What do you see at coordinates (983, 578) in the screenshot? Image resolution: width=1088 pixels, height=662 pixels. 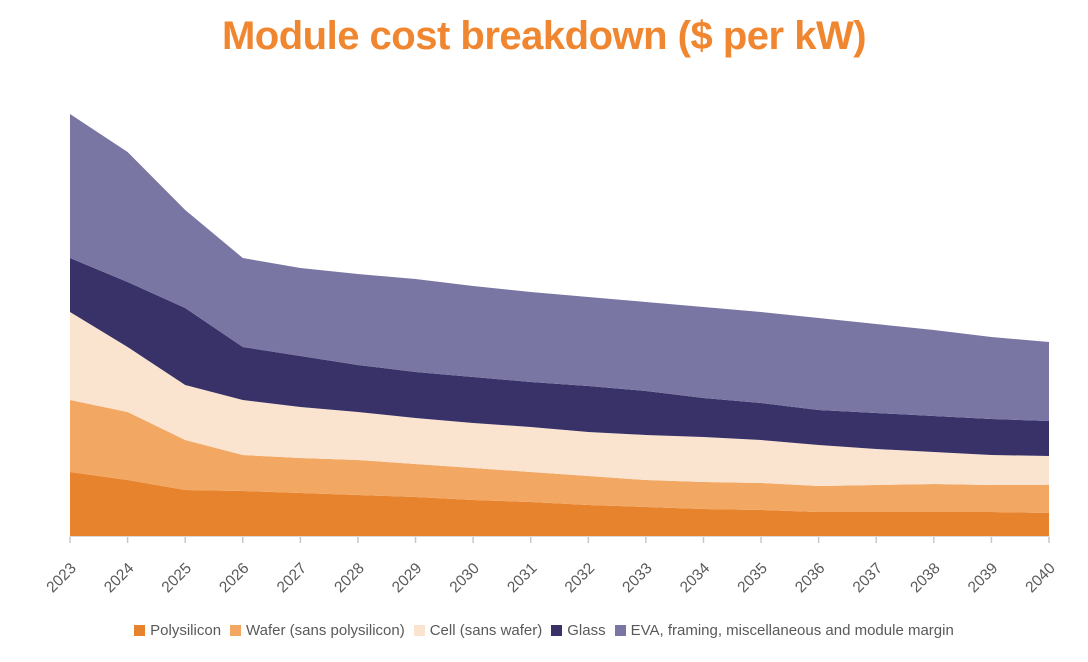 I see `x-axis-label-2039: 2039` at bounding box center [983, 578].